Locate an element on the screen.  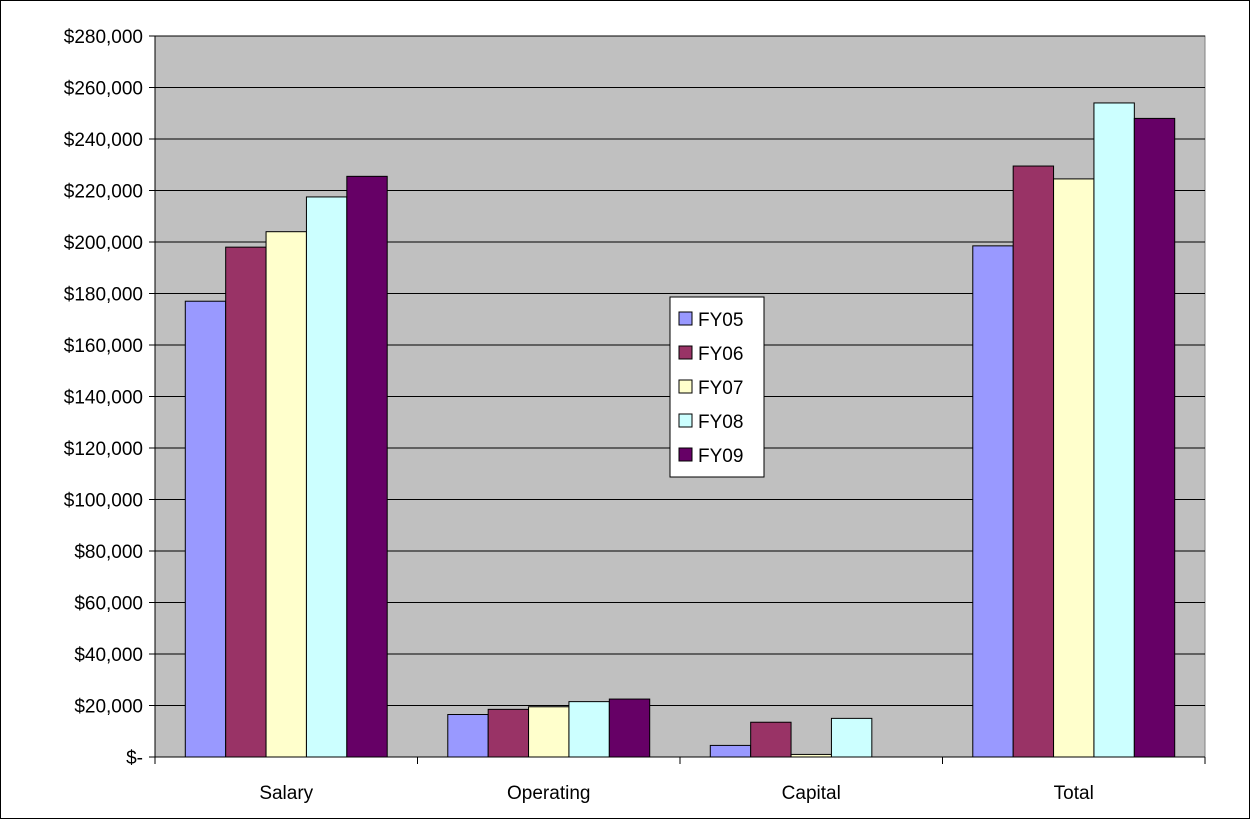
legend-label-fy06: FY06 is located at coordinates (720, 354).